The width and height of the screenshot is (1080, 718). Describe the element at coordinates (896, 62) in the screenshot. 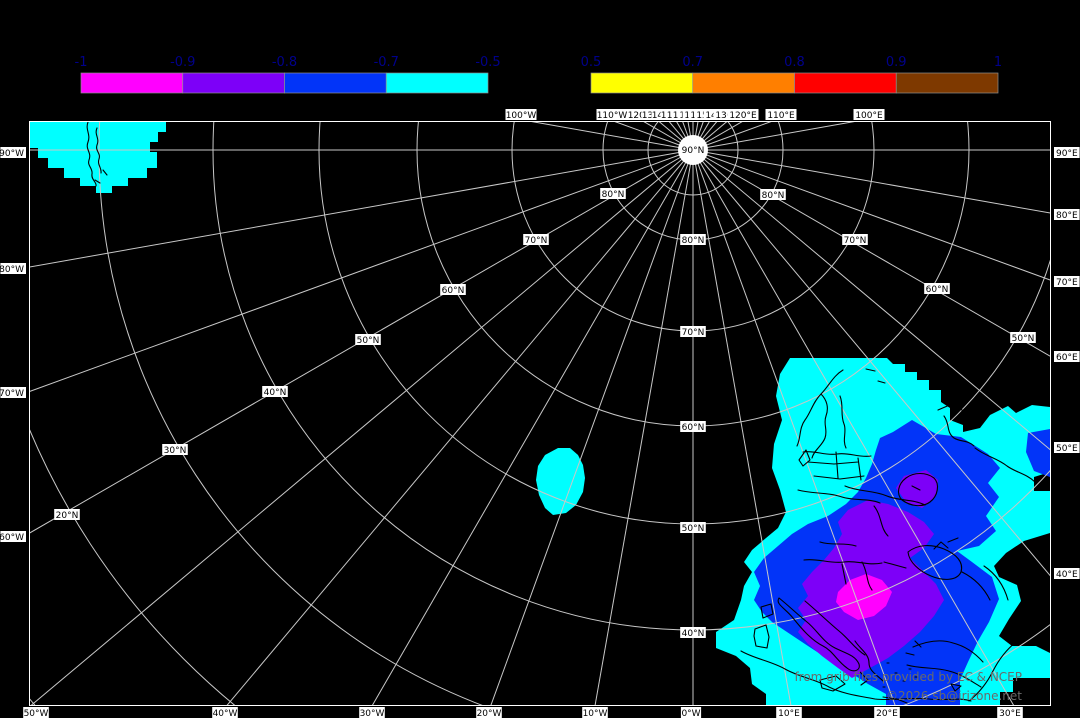

I see `colorbar-tick-label: 0.9` at that location.